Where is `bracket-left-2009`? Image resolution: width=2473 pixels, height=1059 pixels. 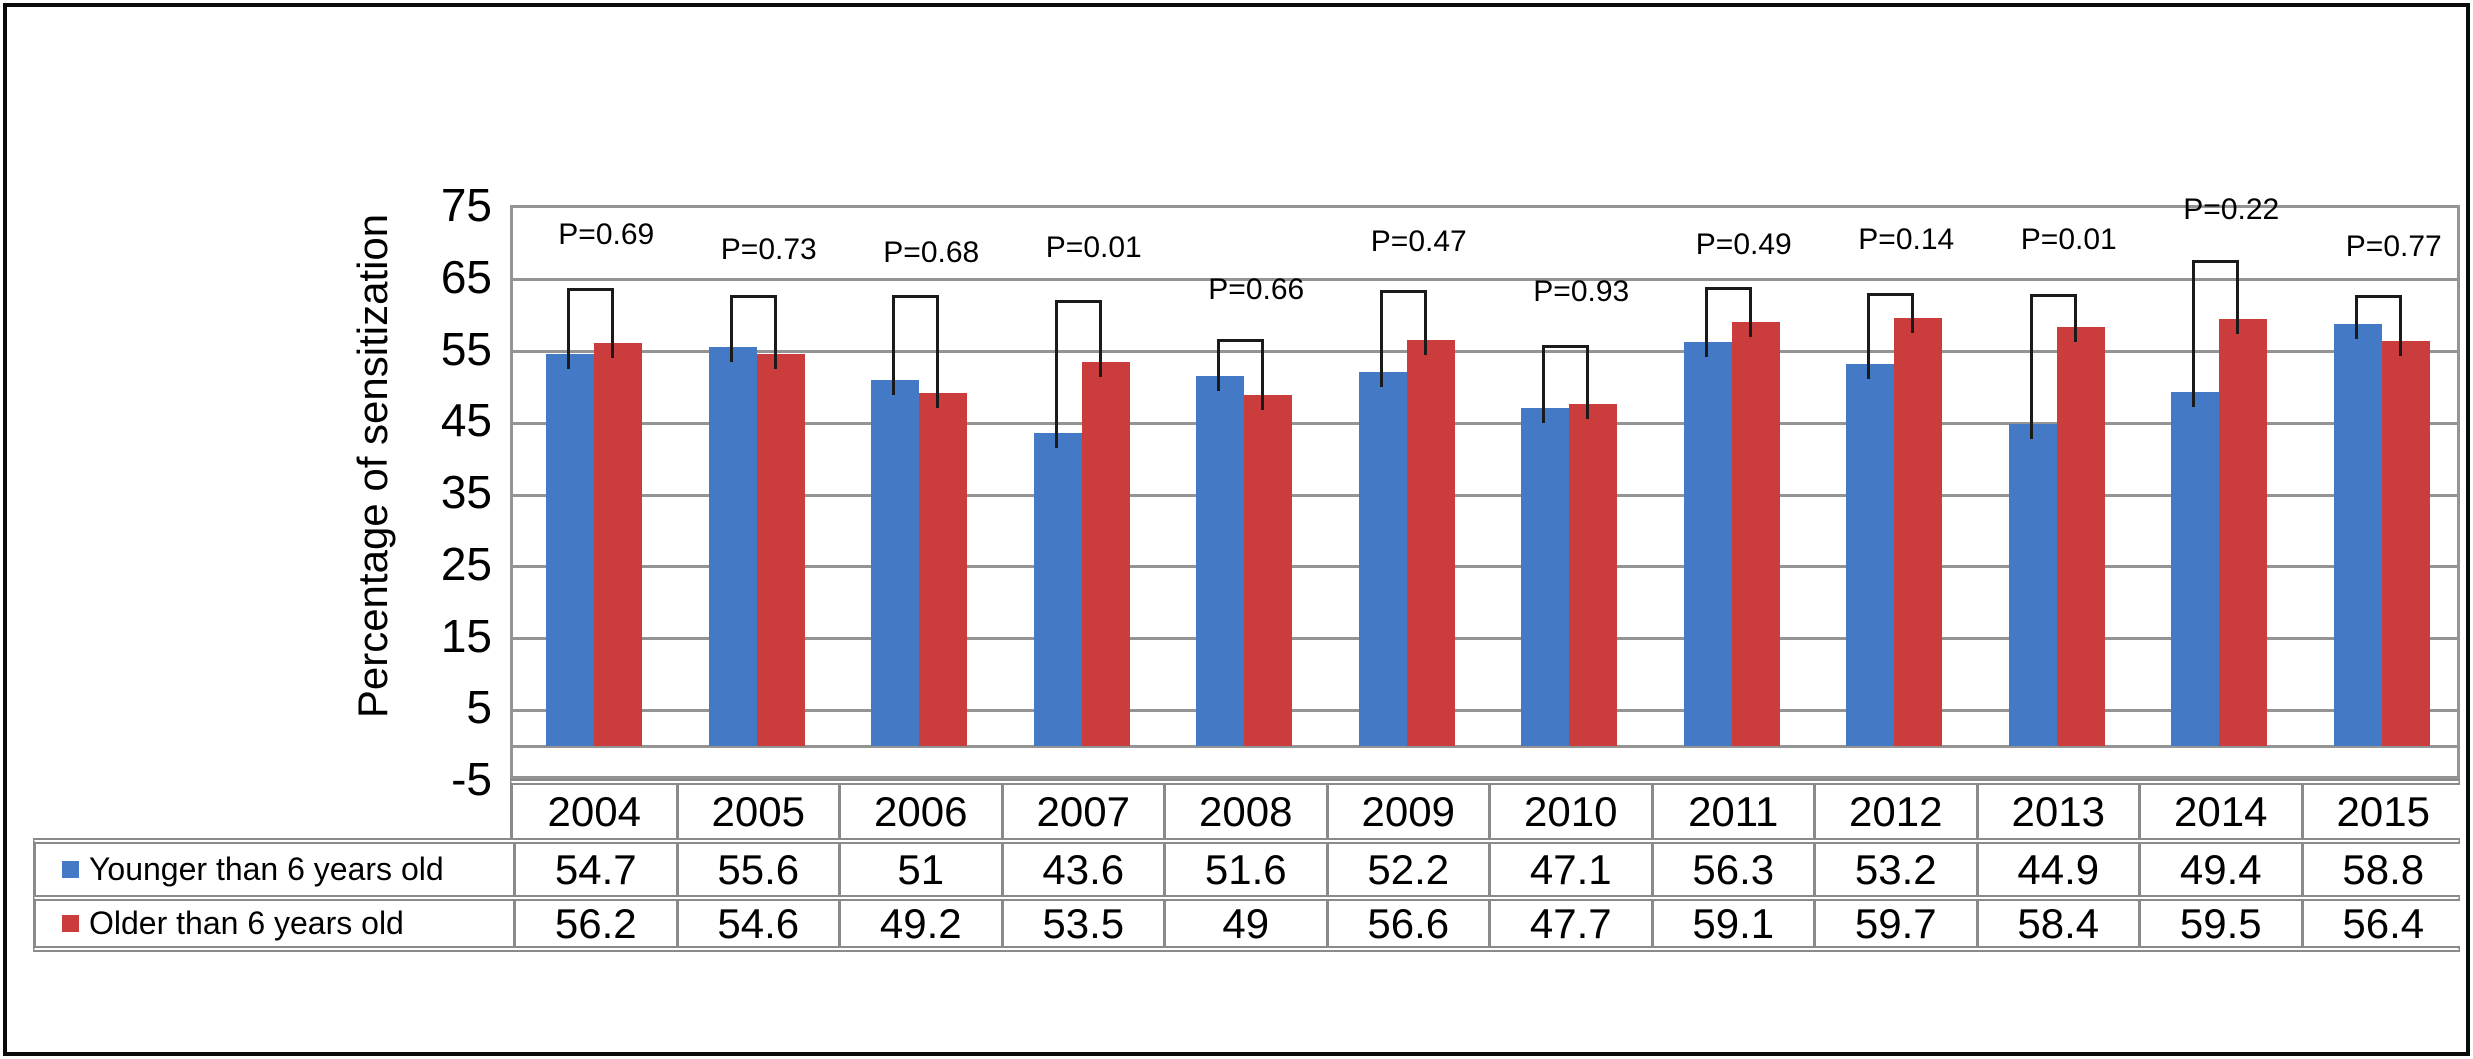
bracket-left-2009 is located at coordinates (1381, 338).